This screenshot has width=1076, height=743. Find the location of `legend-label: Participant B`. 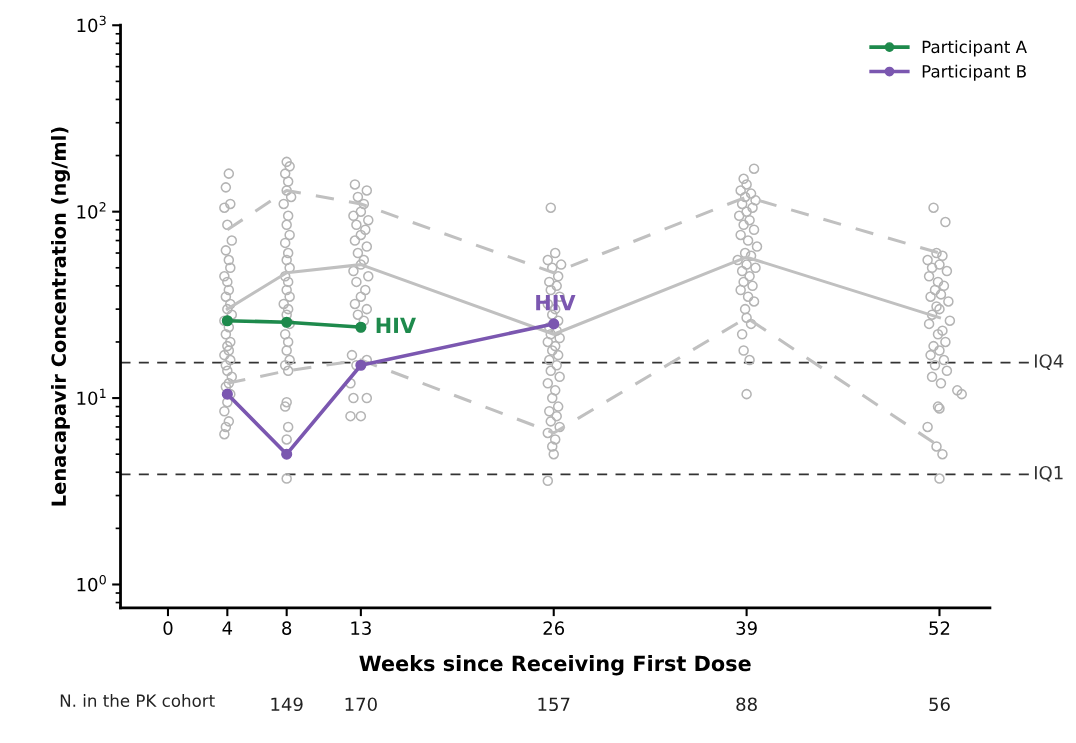

legend-label: Participant B is located at coordinates (974, 72).